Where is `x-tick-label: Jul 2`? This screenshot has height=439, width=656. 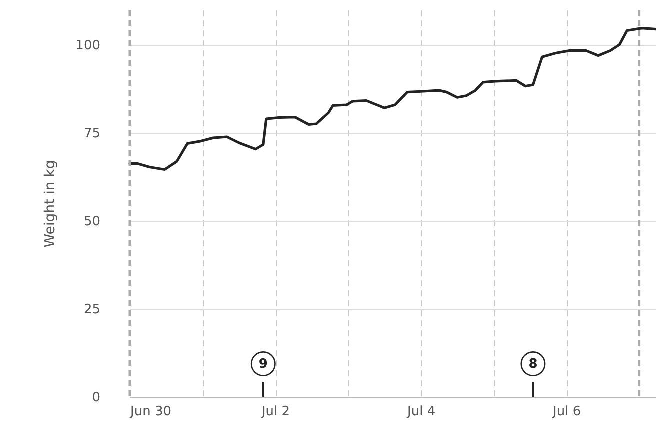 x-tick-label: Jul 2 is located at coordinates (275, 412).